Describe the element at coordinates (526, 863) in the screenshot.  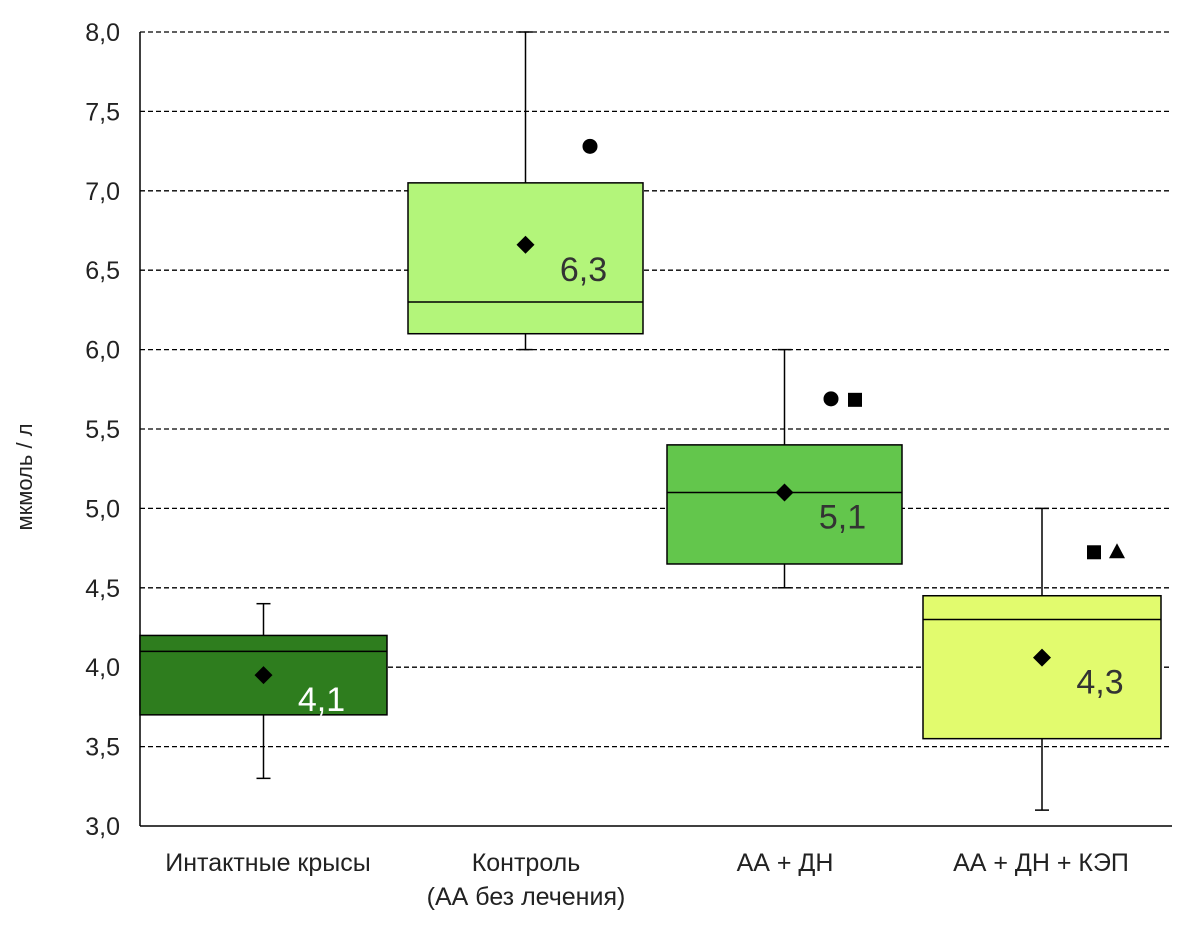
I see `x-category-label: Контроль` at that location.